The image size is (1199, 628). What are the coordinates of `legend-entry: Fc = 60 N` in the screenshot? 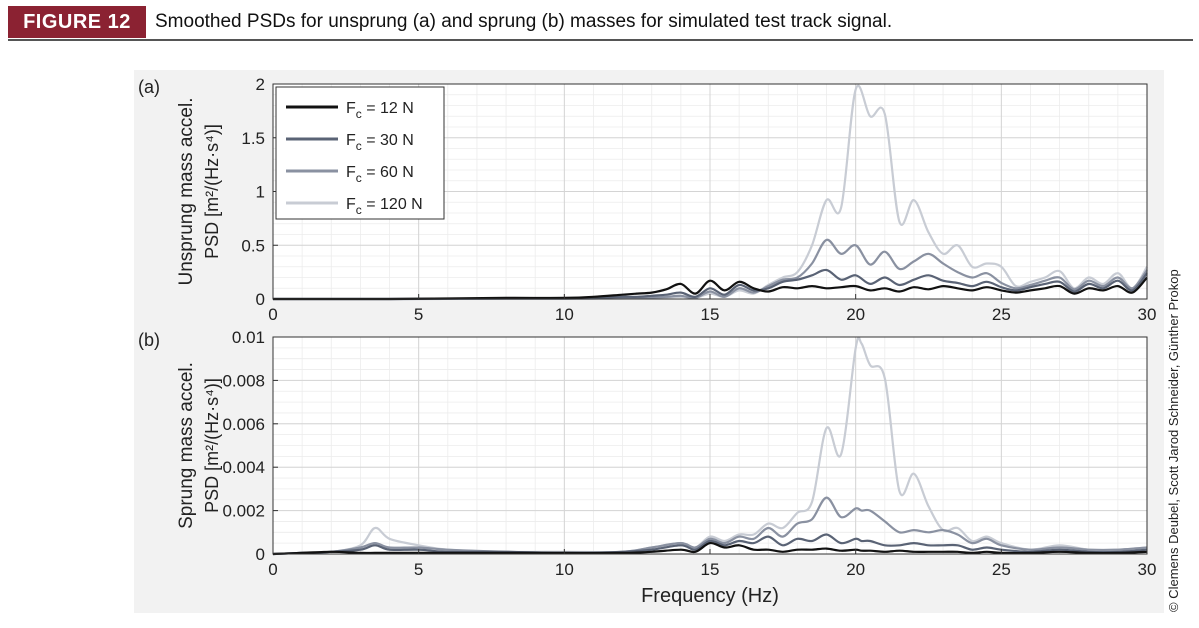 It's located at (380, 174).